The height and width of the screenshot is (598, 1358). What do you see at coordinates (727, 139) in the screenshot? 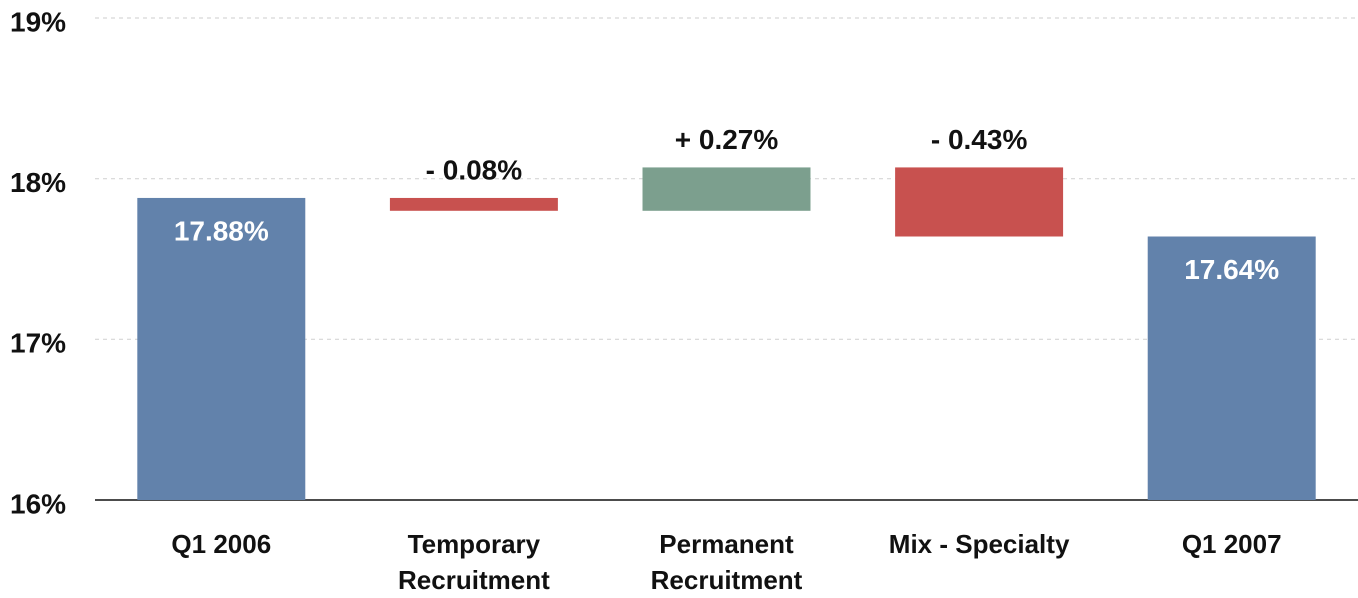
I see `data-label: + 0.27%` at bounding box center [727, 139].